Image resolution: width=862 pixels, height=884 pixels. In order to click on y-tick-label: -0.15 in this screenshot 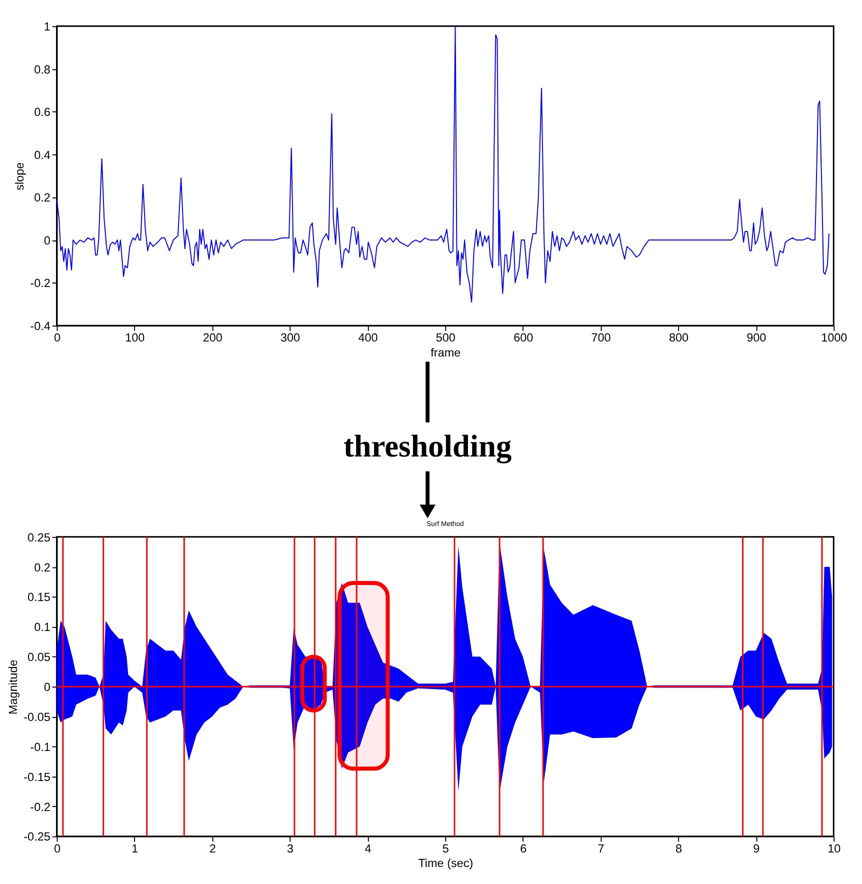, I will do `click(37, 777)`.